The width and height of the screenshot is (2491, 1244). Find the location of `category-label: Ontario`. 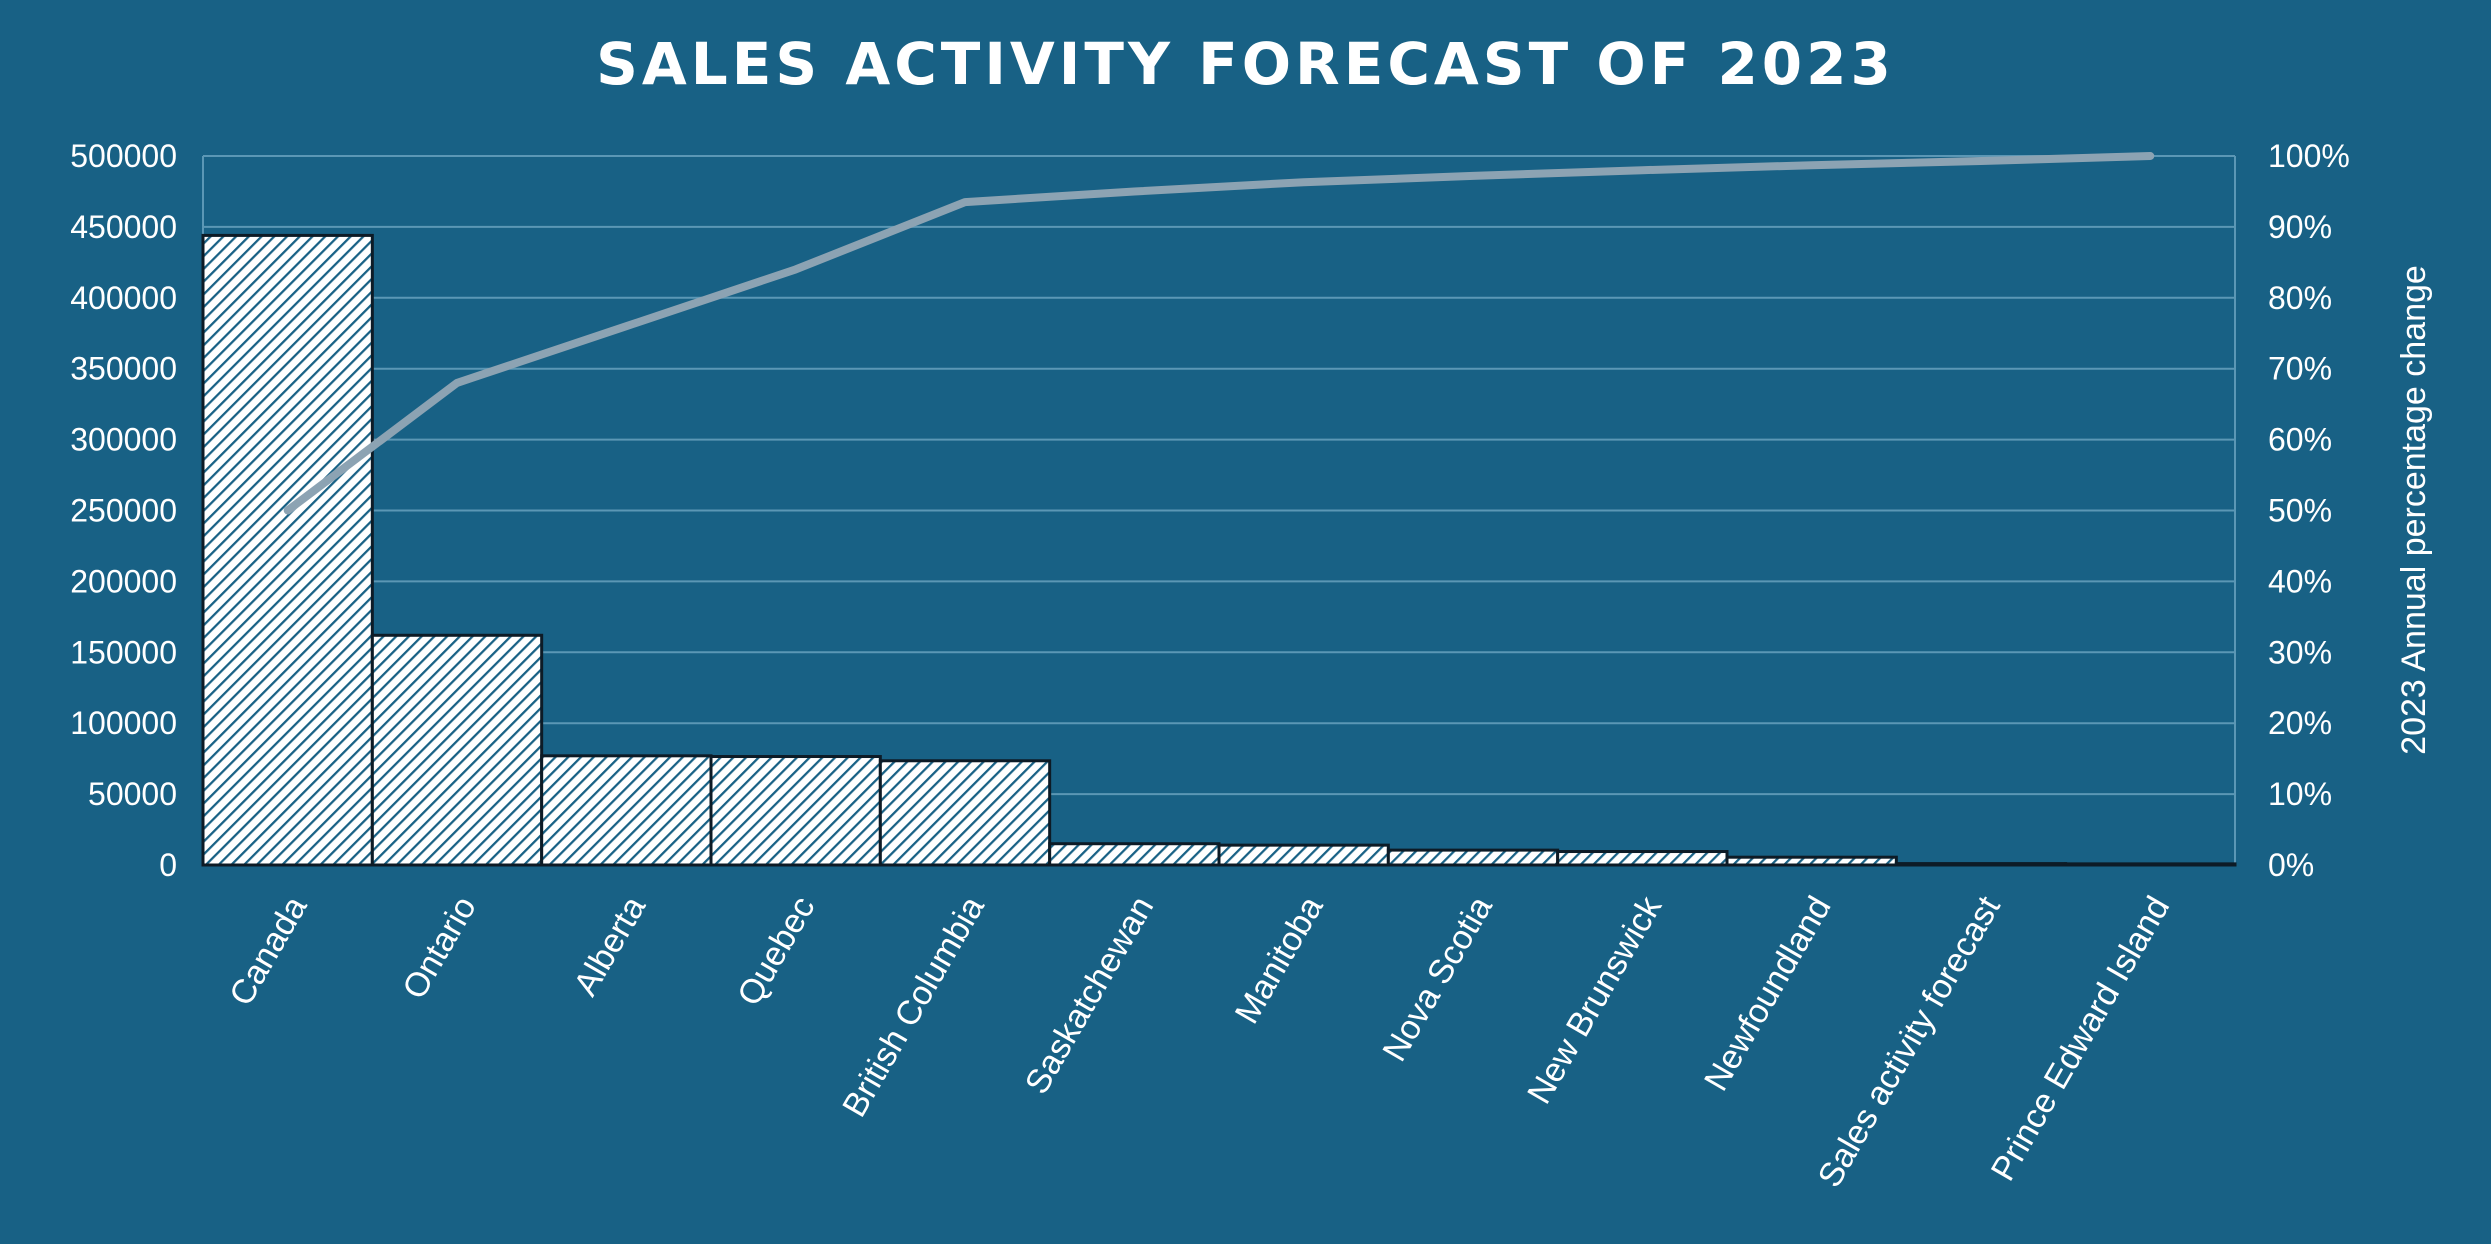

category-label: Ontario is located at coordinates (439, 948).